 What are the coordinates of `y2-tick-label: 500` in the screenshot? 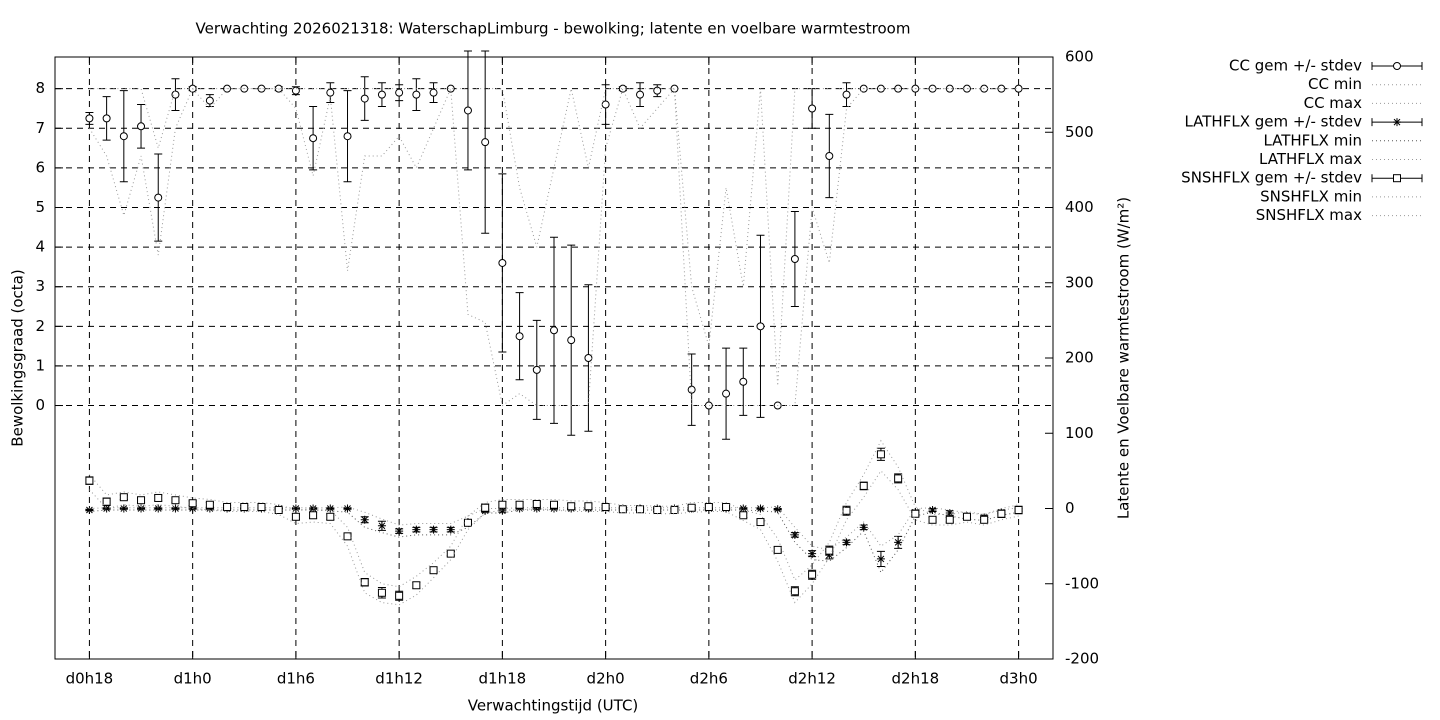 It's located at (1079, 132).